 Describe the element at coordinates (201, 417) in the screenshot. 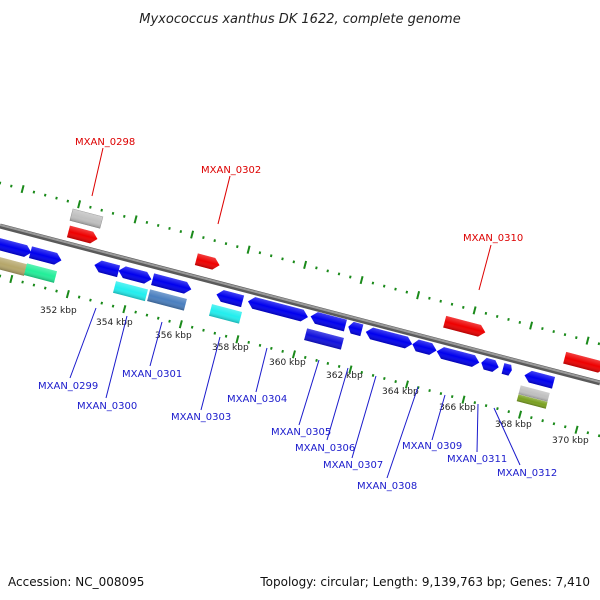

I see `gene-label-mxan-0303: MXAN_0303` at that location.